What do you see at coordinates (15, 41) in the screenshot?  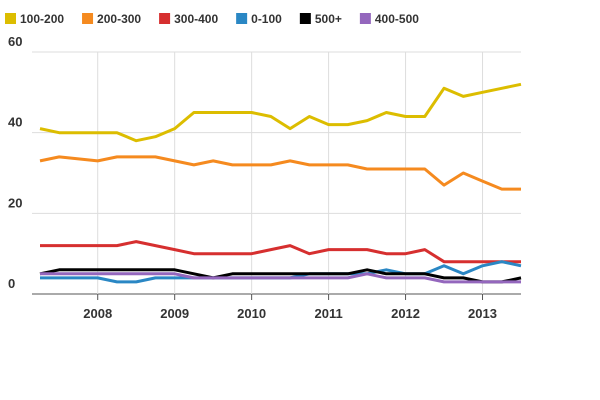 I see `y-tick-label: 60` at bounding box center [15, 41].